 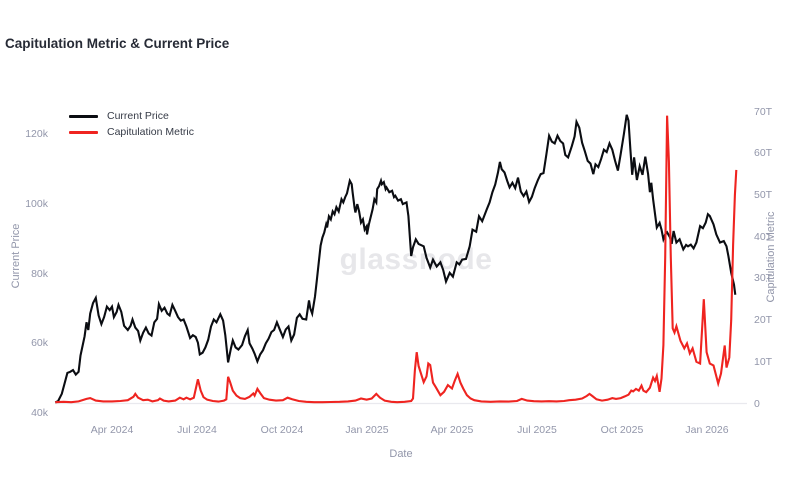 I want to click on y-left-tick-120k: 120k, so click(x=36, y=134).